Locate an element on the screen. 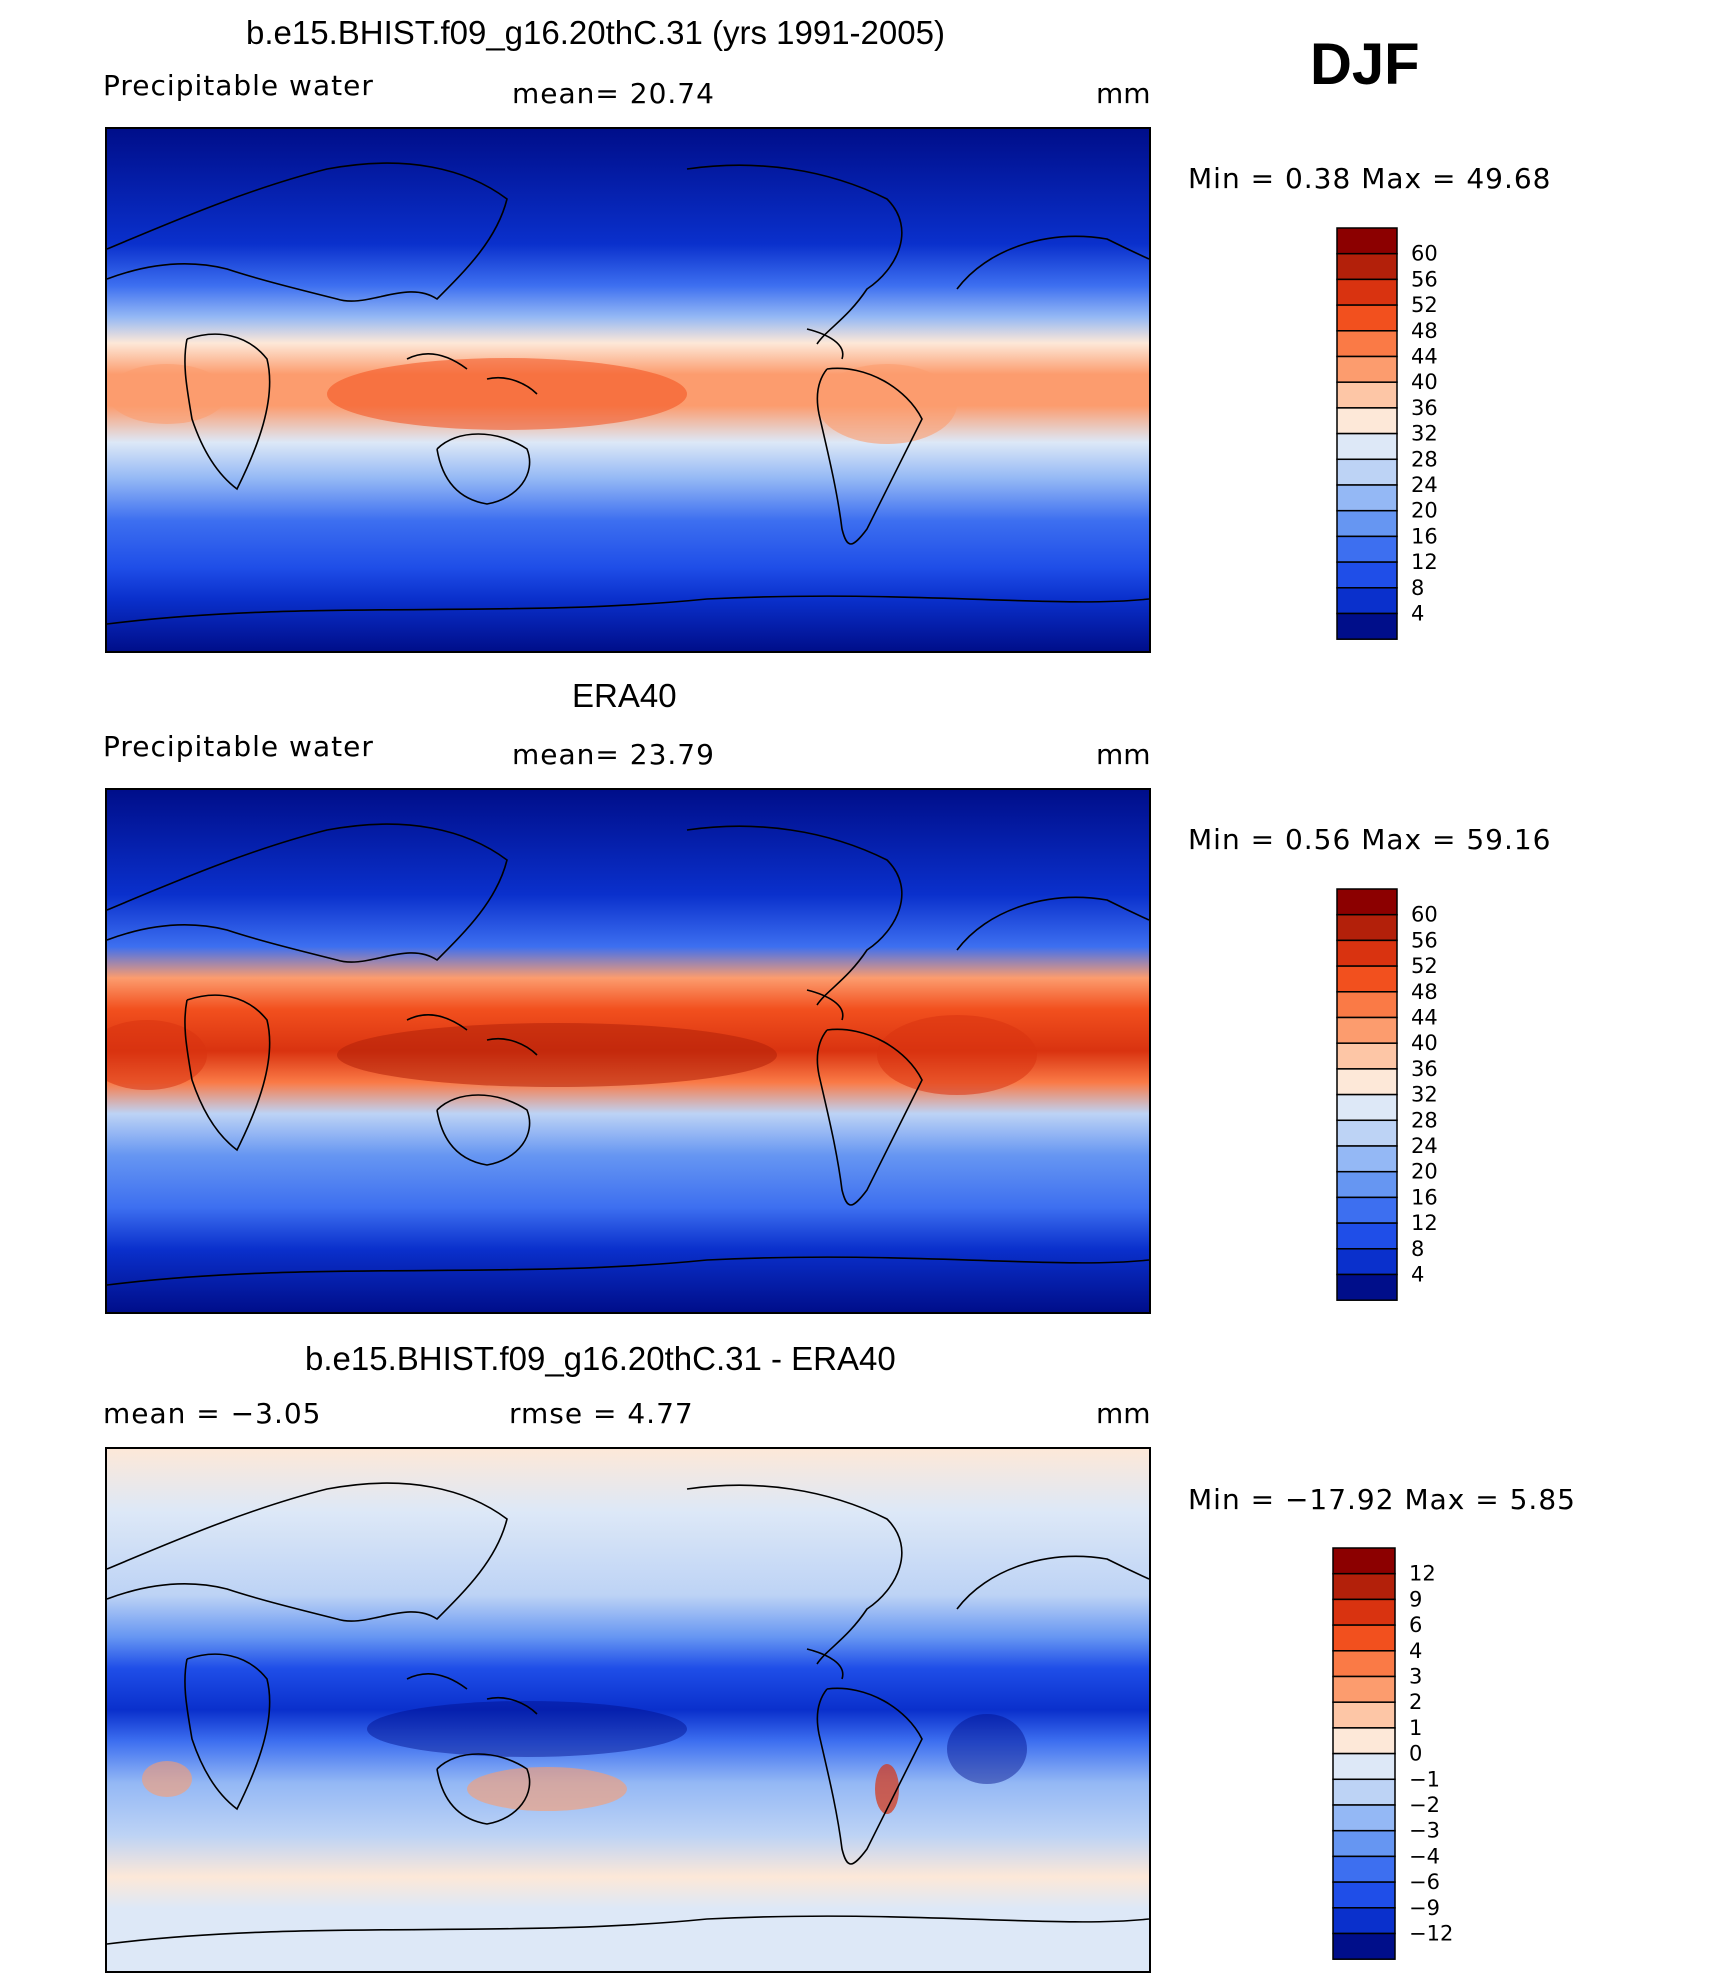  panel-1-colorbar: 60 56 52 48 44 40 36 32 28 24 20 16 12 8 4 is located at coordinates (1396, 437).